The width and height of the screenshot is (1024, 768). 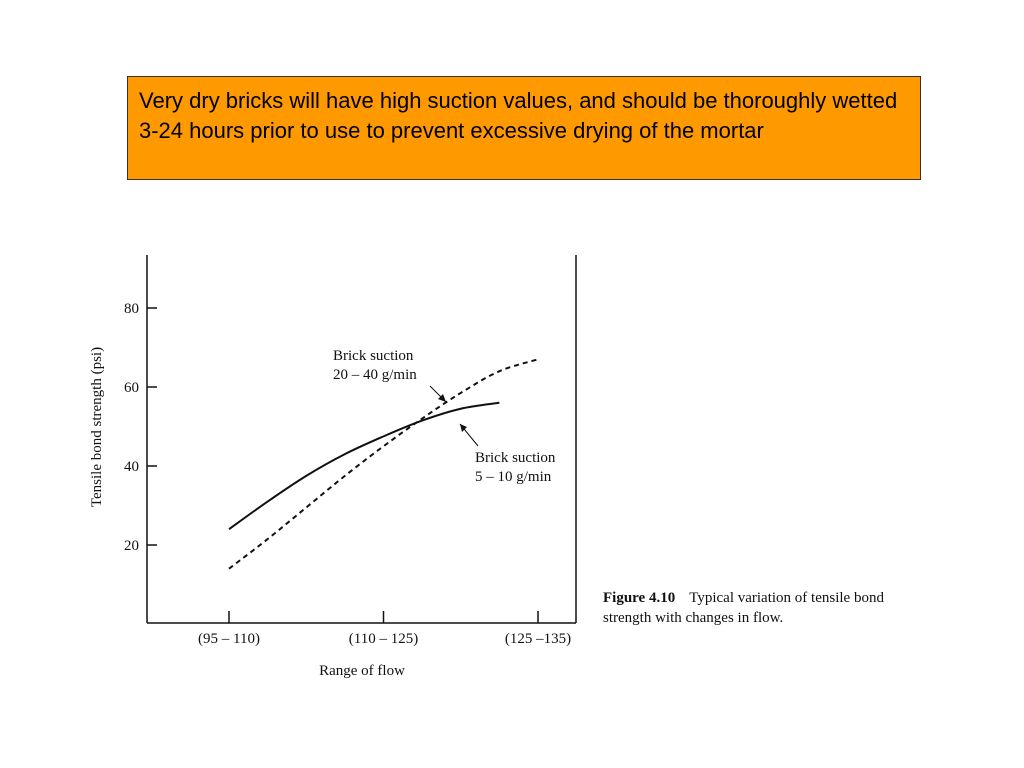 What do you see at coordinates (362, 671) in the screenshot?
I see `x-axis-title: Range of flow` at bounding box center [362, 671].